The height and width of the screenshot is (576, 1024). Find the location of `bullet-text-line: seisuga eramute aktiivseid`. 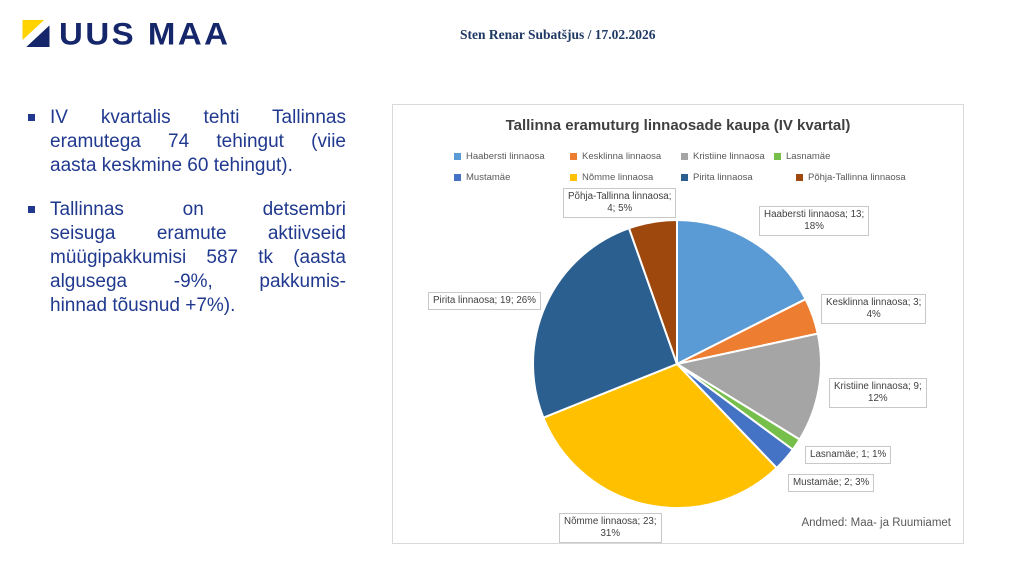

bullet-text-line: seisuga eramute aktiivseid is located at coordinates (198, 233).